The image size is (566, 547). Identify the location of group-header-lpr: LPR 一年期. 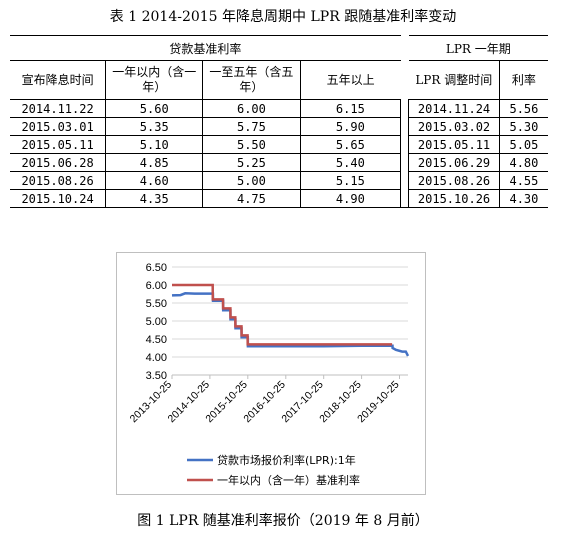
(478, 48).